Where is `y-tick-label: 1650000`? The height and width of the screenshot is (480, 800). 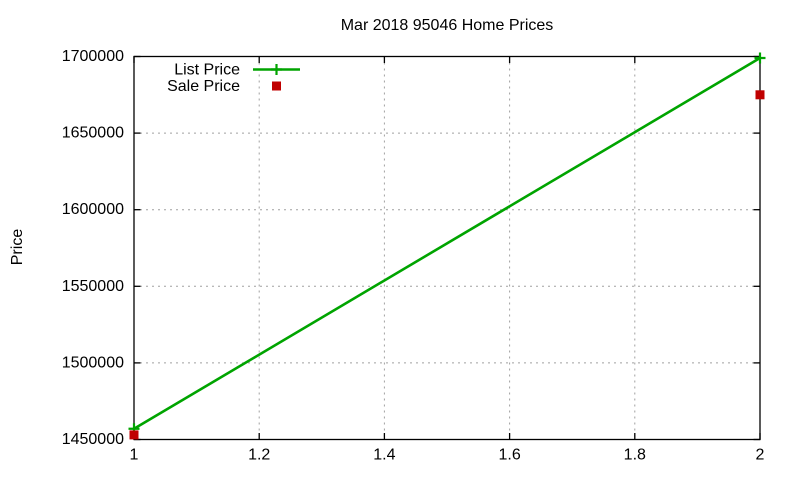
y-tick-label: 1650000 is located at coordinates (93, 133).